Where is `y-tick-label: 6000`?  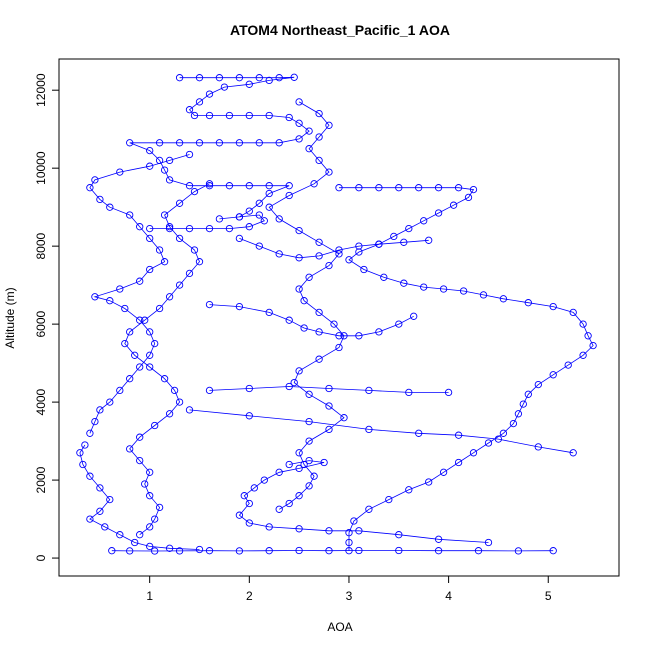 y-tick-label: 6000 is located at coordinates (41, 323).